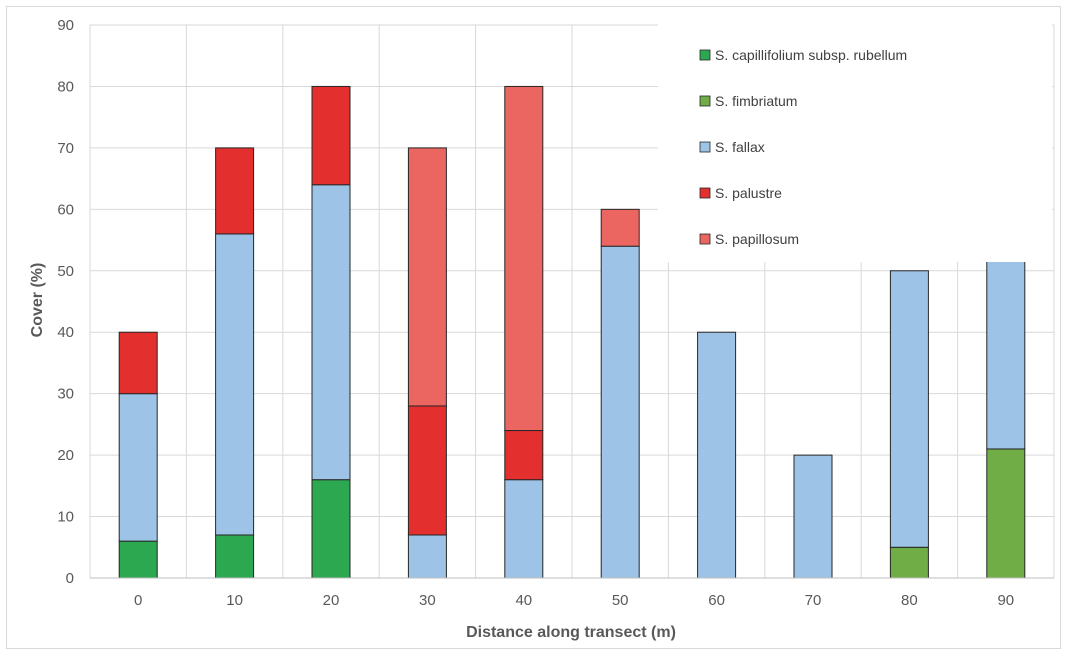  Describe the element at coordinates (427, 600) in the screenshot. I see `x-tick-label: 30` at that location.